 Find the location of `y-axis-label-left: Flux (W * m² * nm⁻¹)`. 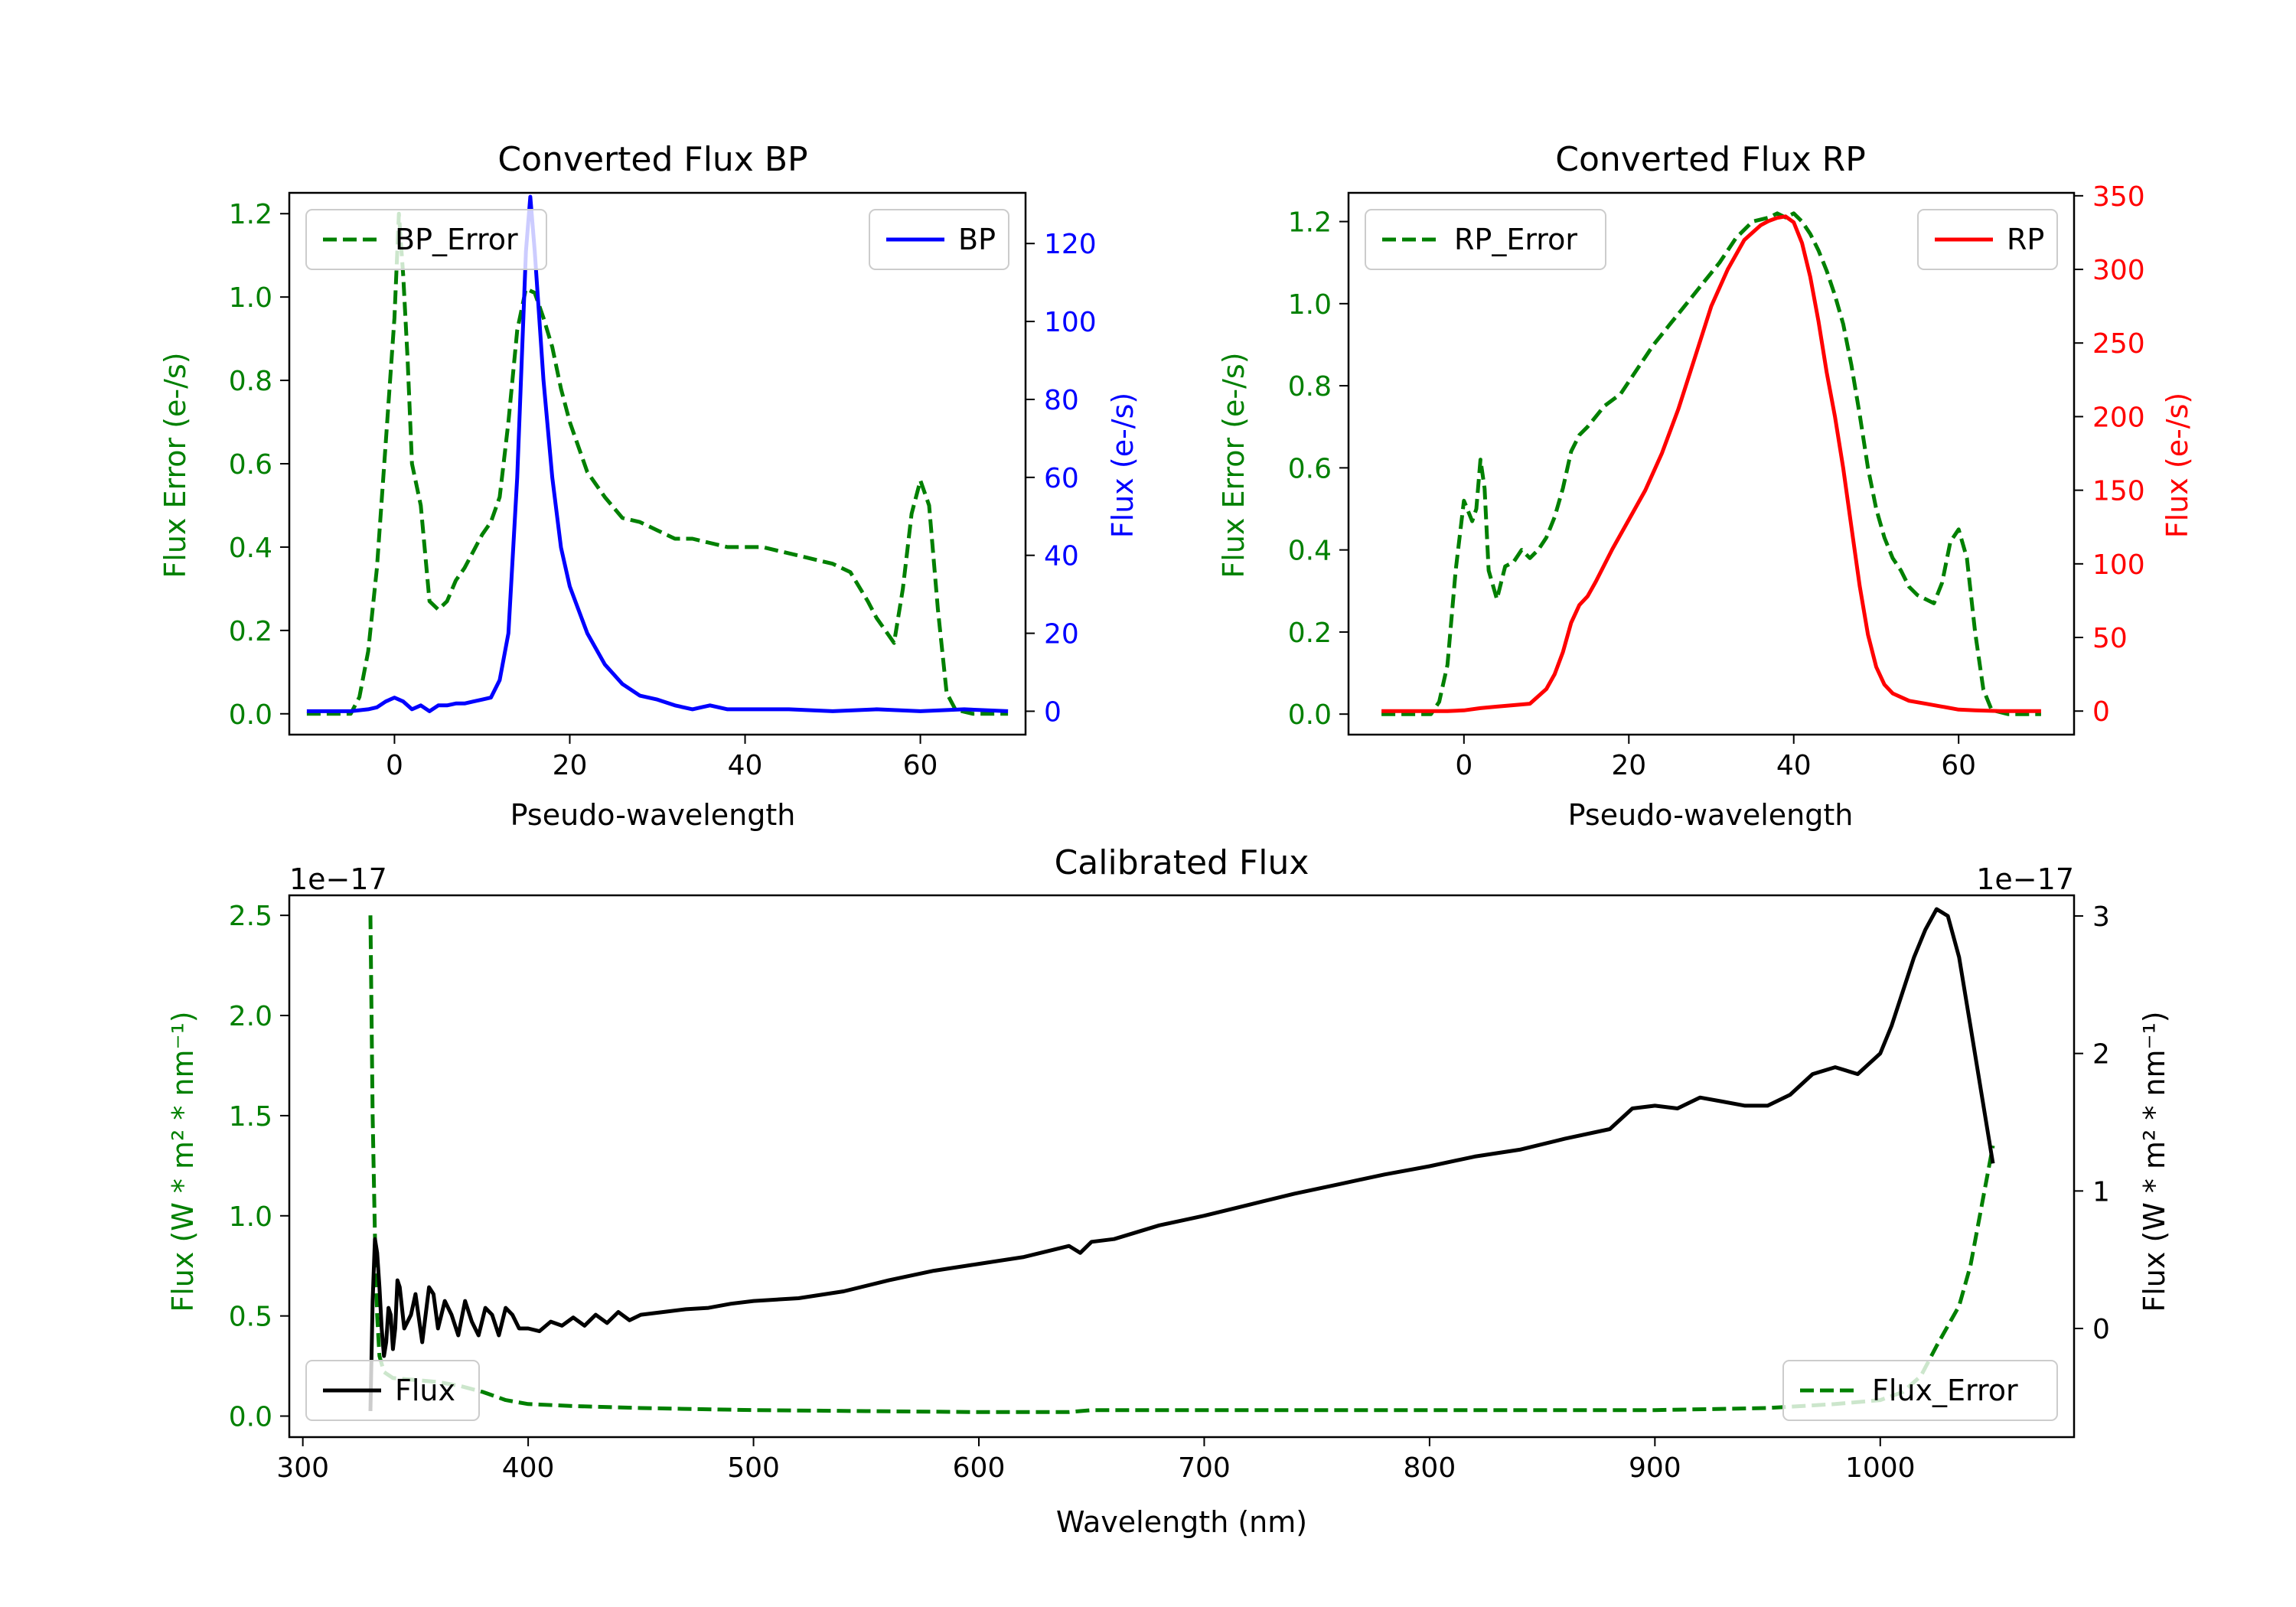

y-axis-label-left: Flux (W * m² * nm⁻¹) is located at coordinates (183, 1161).